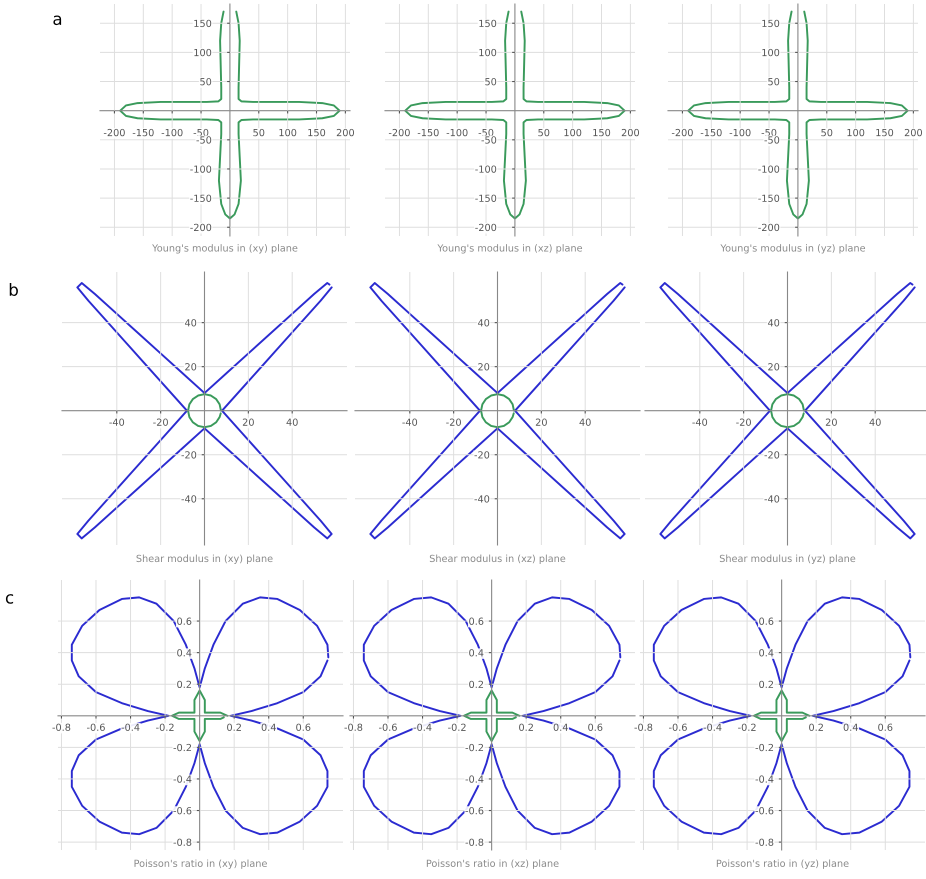 Image resolution: width=926 pixels, height=879 pixels. I want to click on x-axis-title: Young's modulus in (yz) plane, so click(793, 249).